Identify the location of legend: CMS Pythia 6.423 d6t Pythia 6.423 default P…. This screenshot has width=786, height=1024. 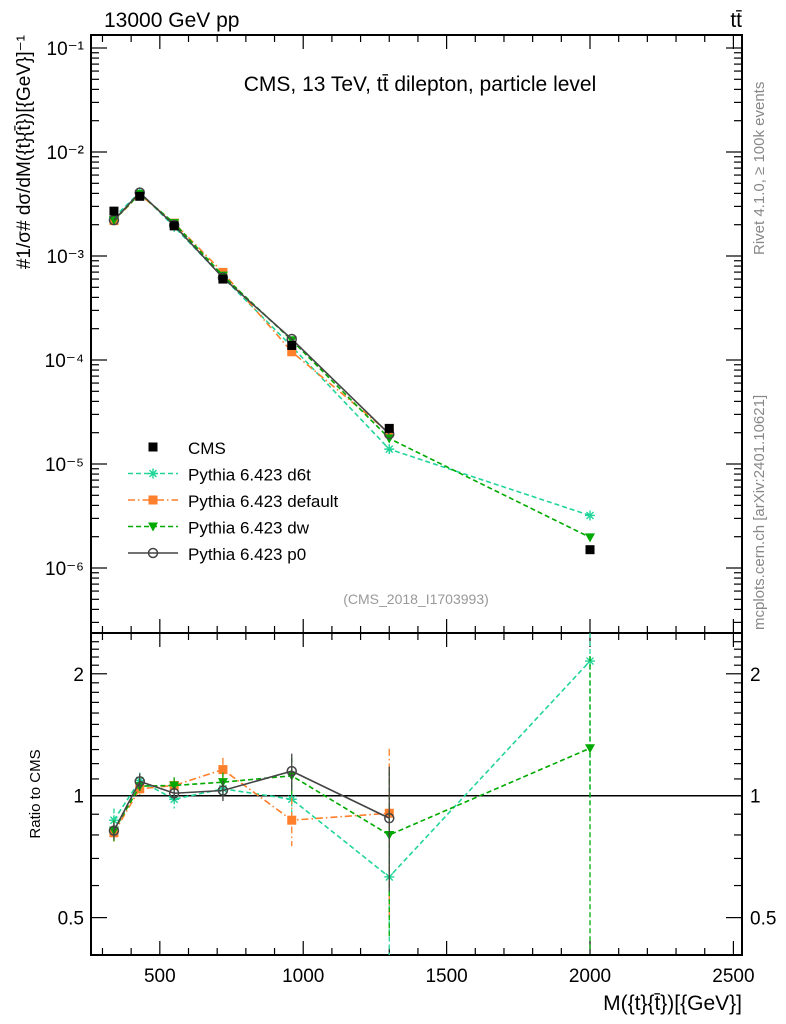
(233, 501).